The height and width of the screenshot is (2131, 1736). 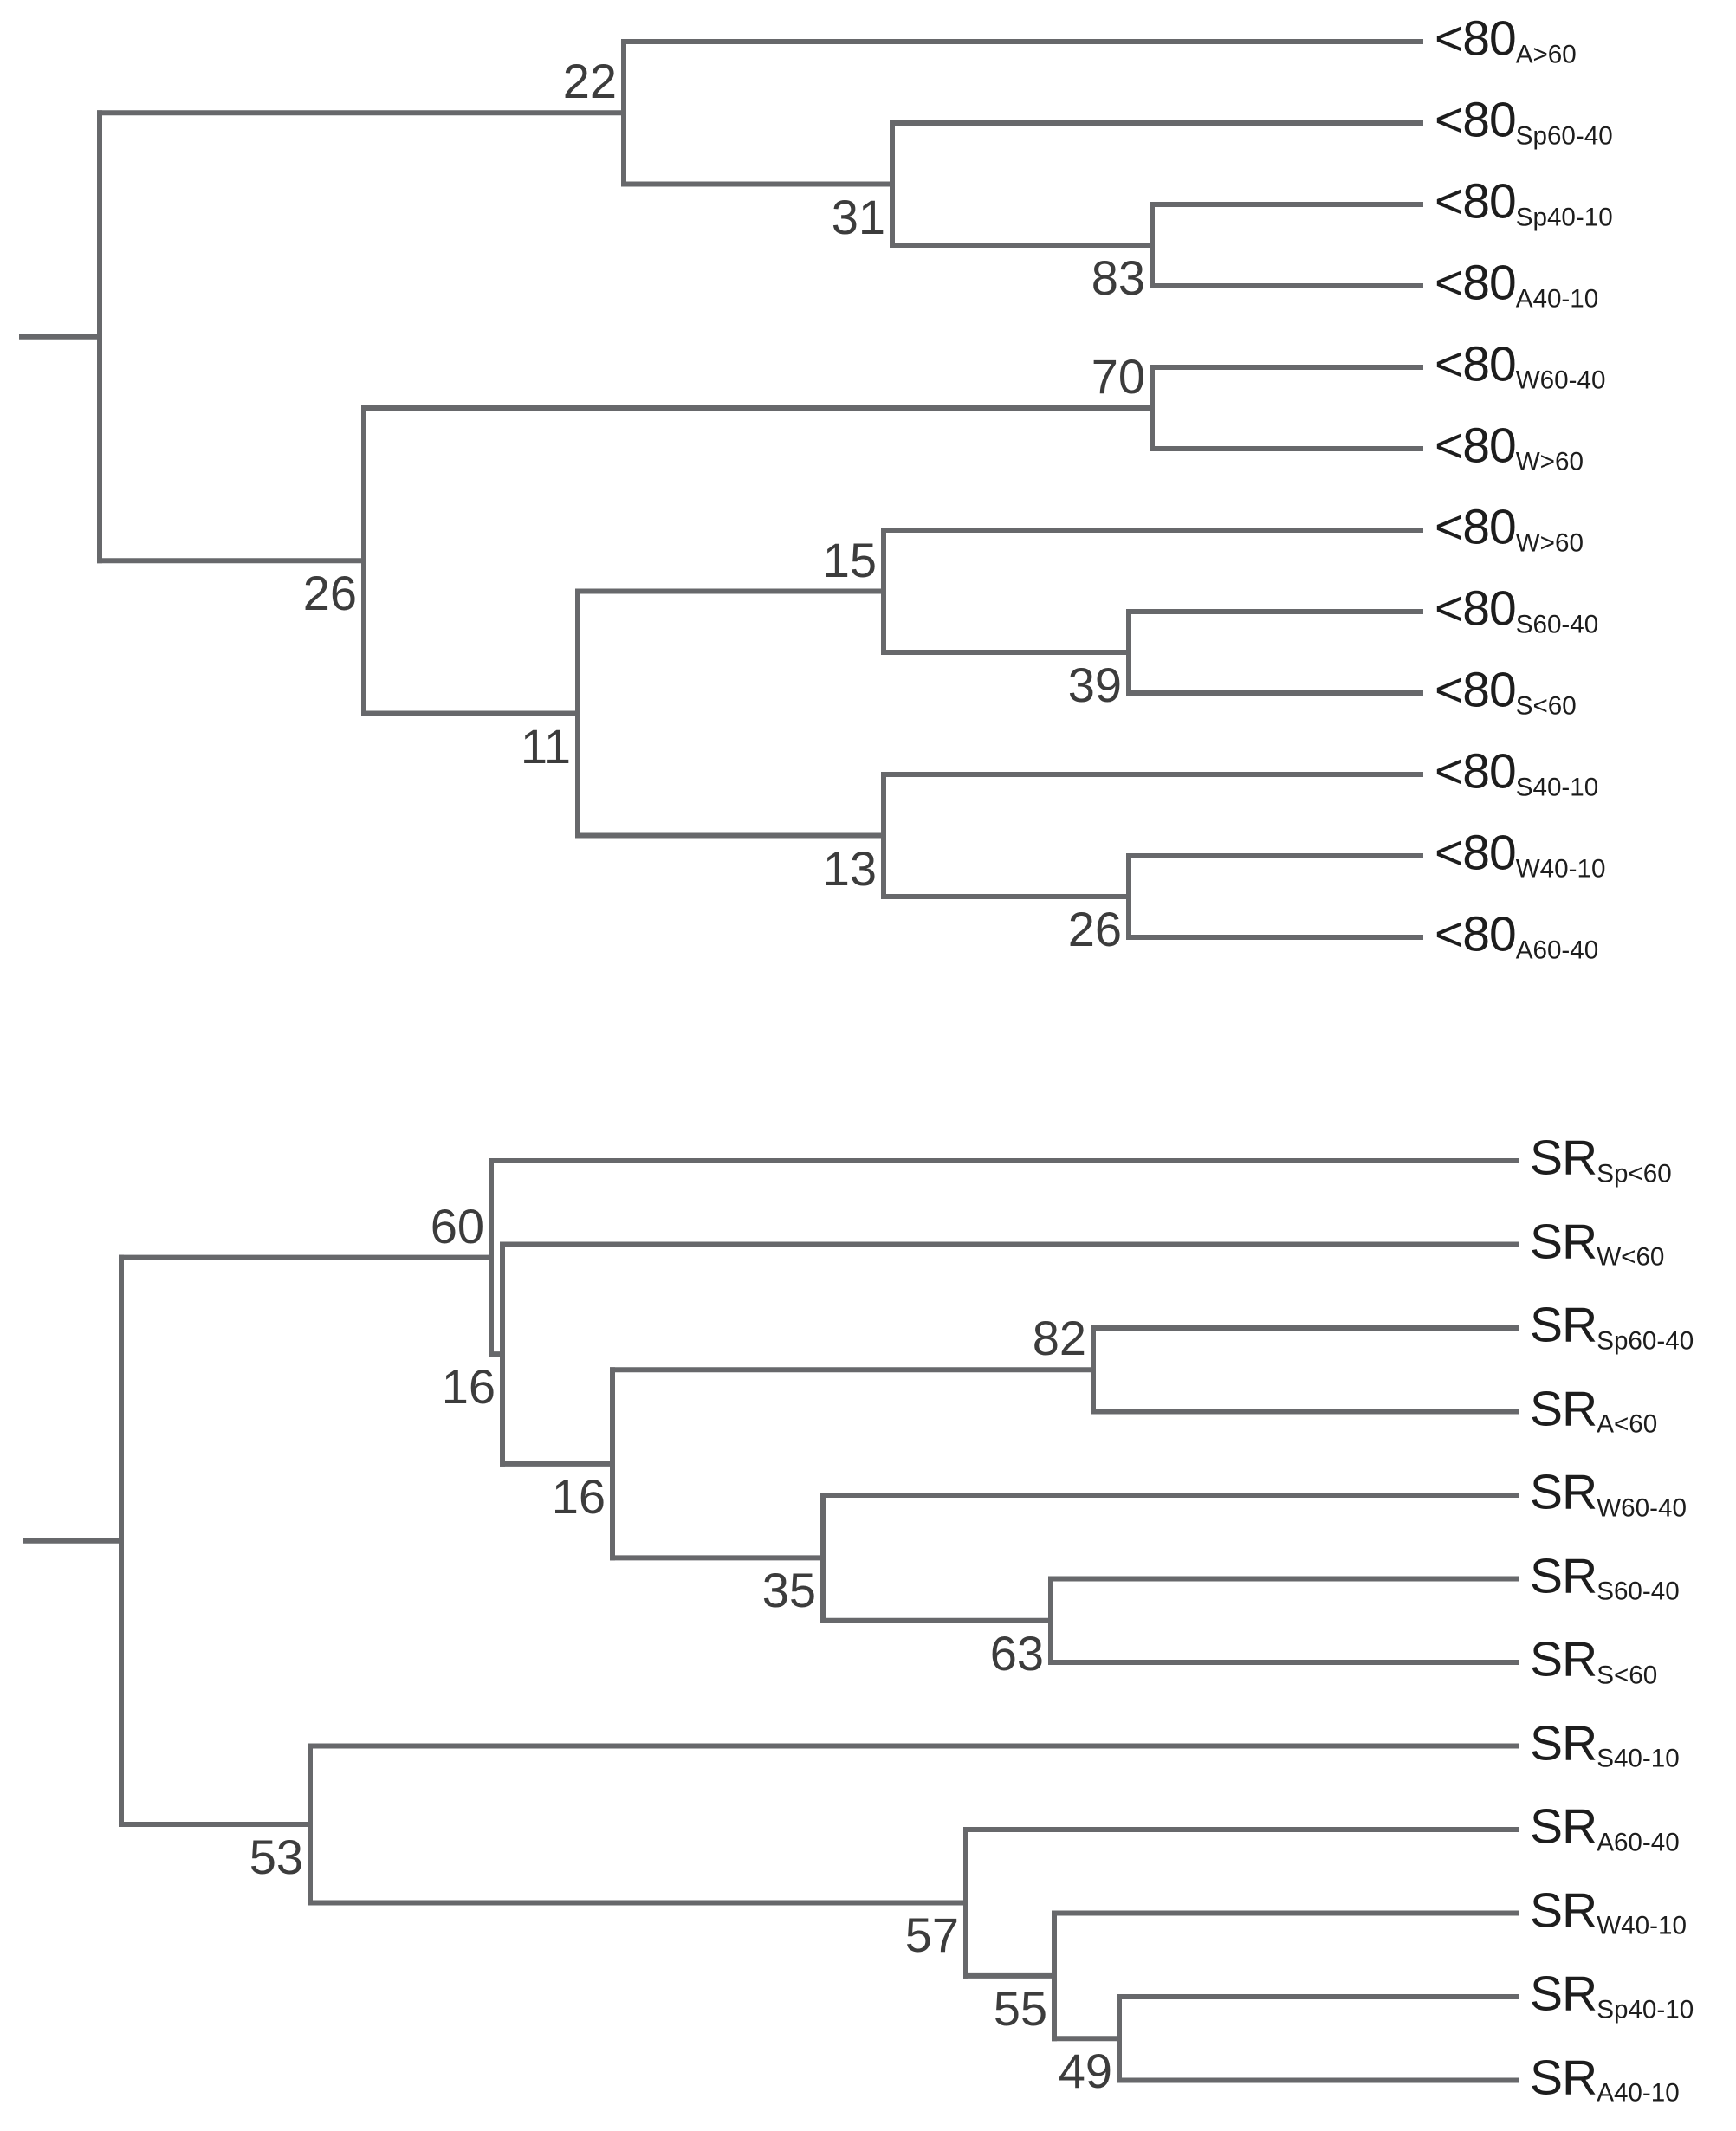 What do you see at coordinates (1520, 364) in the screenshot?
I see `leaf-label: <80W60-40` at bounding box center [1520, 364].